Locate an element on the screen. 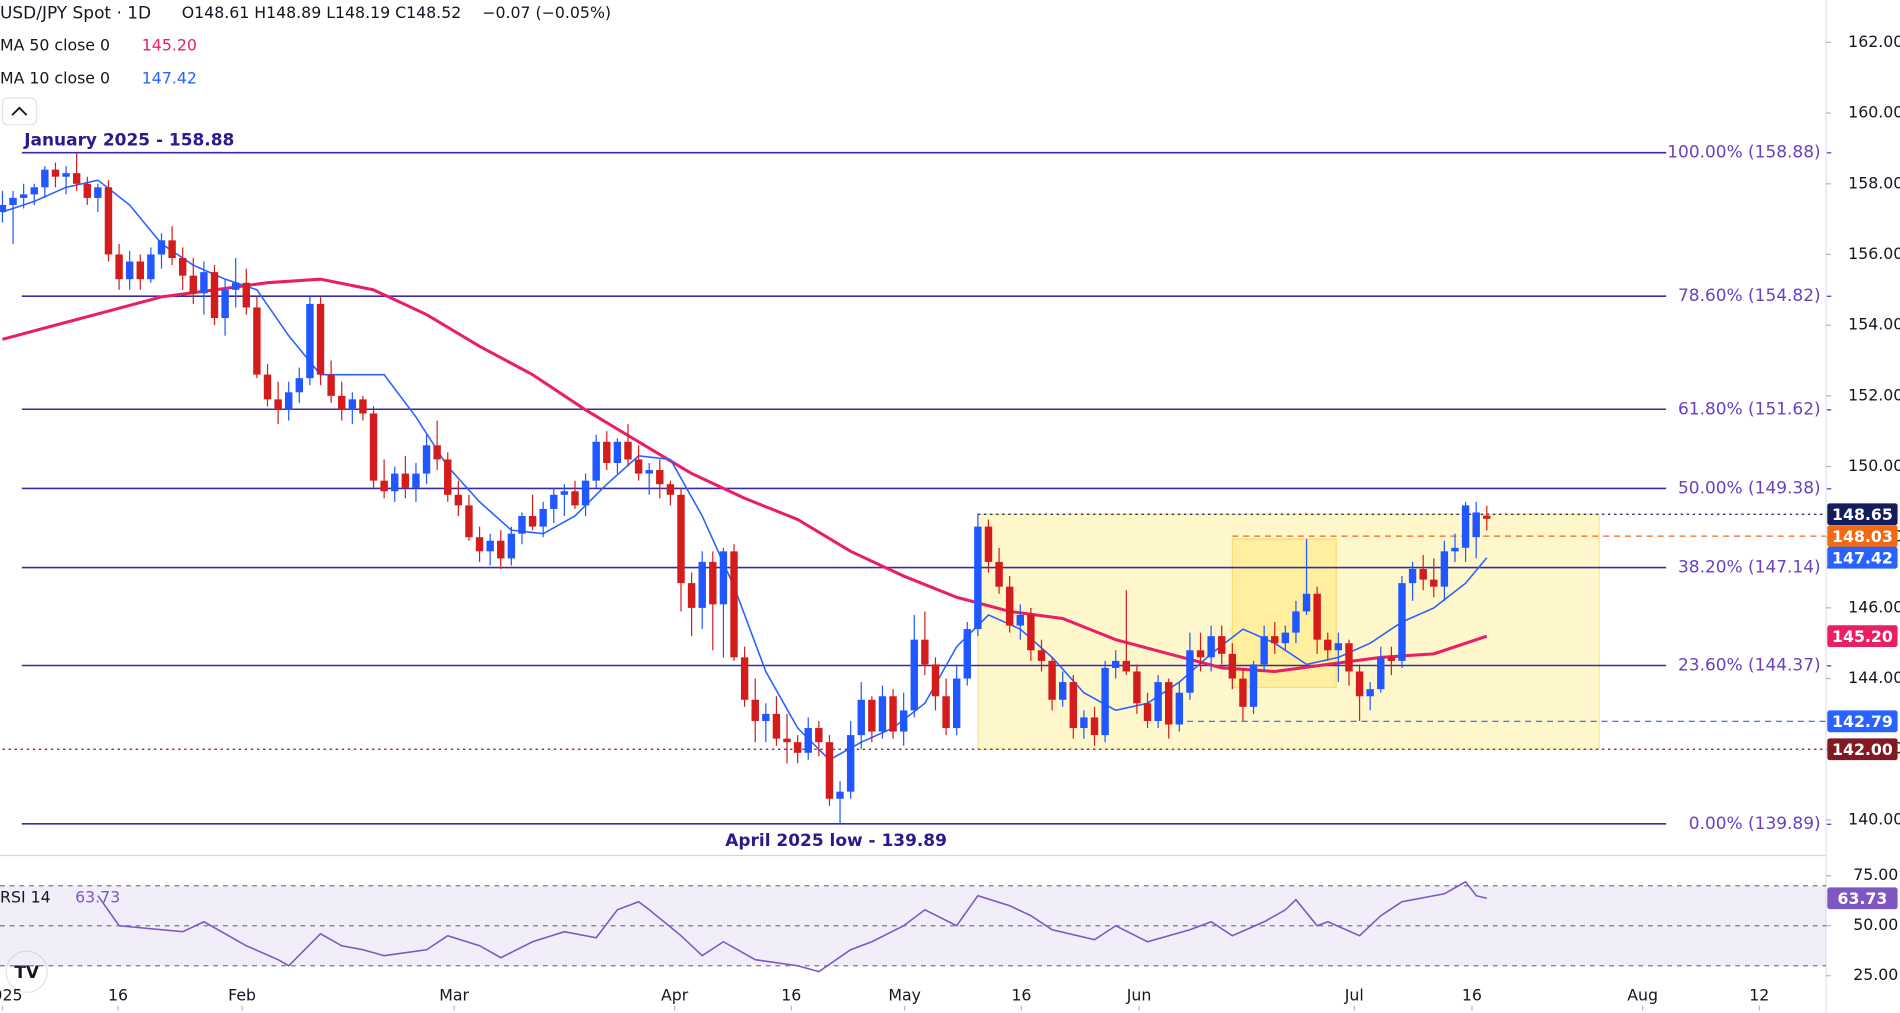 The height and width of the screenshot is (1013, 1900). fib-label: 38.20% (147.14) - is located at coordinates (1755, 567).